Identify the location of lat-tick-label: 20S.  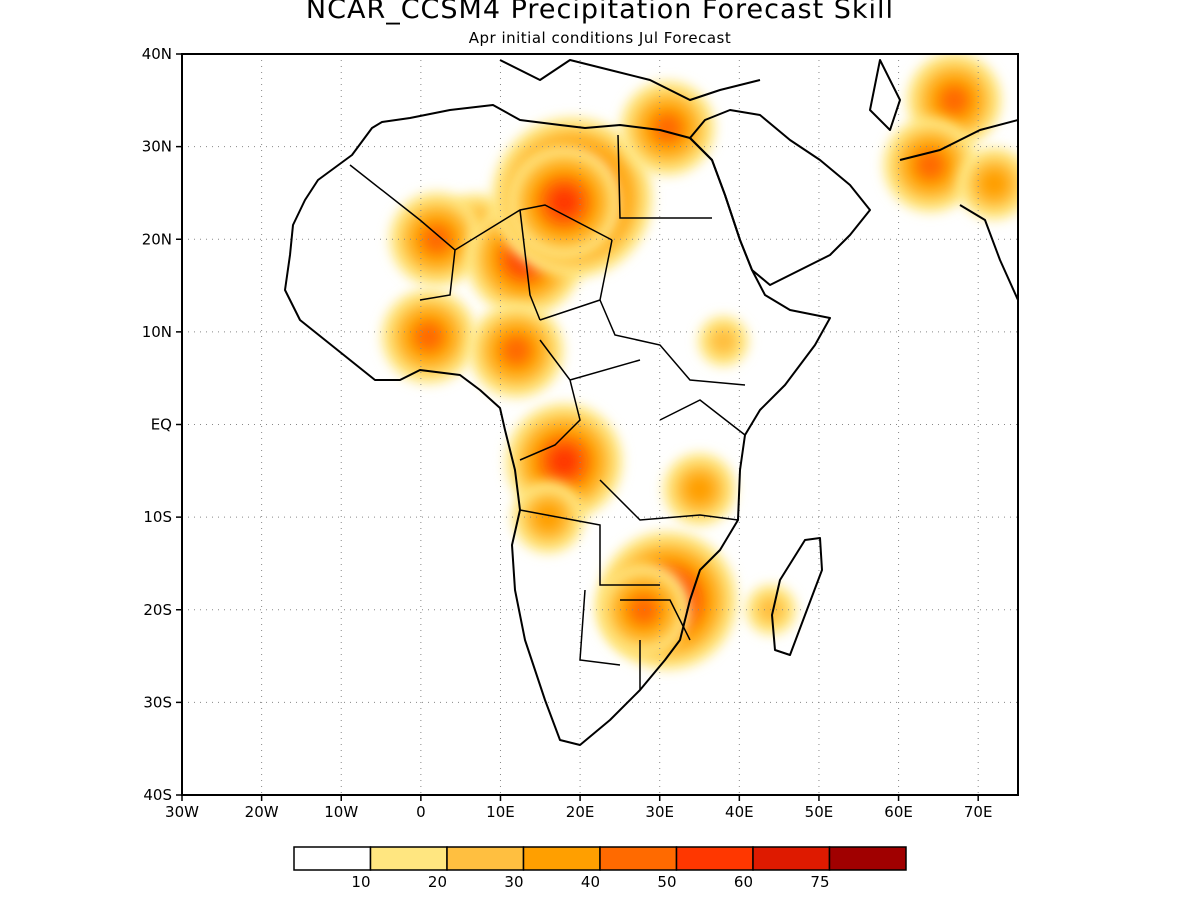
(157, 610).